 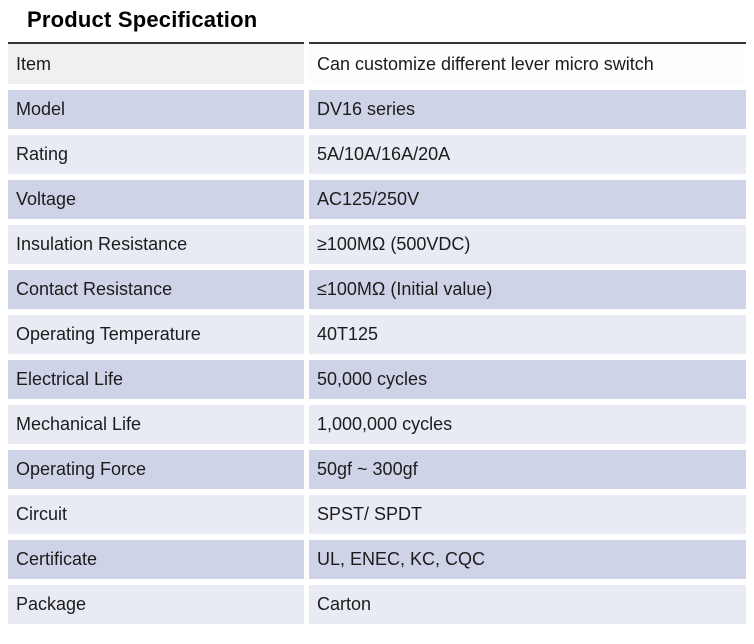 I want to click on spec-label: Operating Force, so click(x=156, y=469).